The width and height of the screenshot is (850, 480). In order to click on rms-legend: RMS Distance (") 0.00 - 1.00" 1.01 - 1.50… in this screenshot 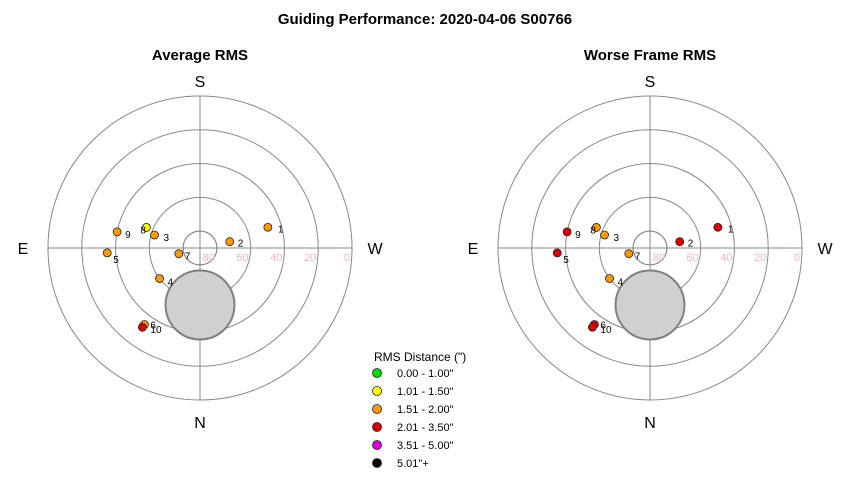, I will do `click(419, 410)`.